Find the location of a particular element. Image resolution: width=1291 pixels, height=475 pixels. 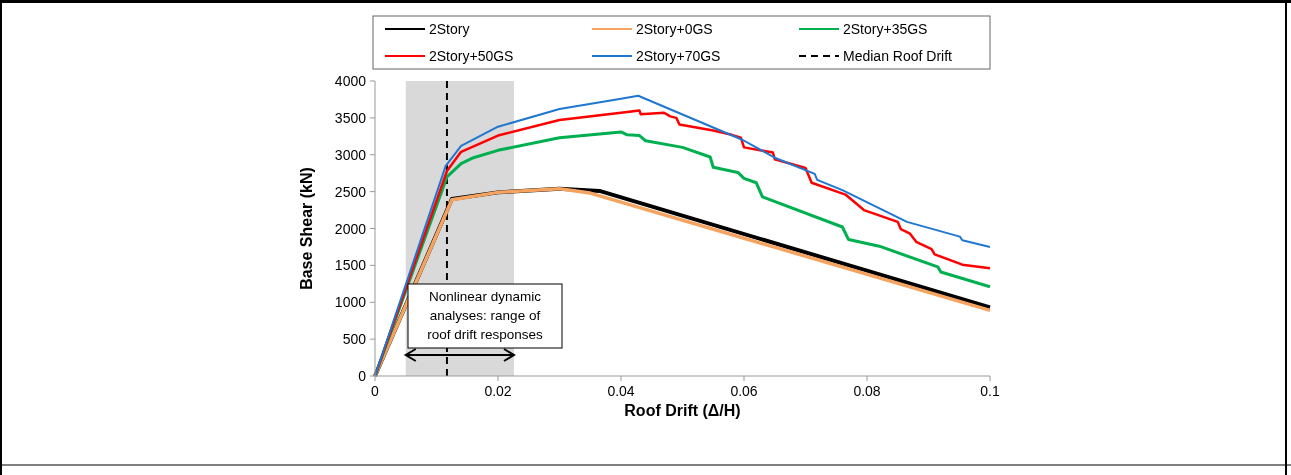

x-tick-label: 0.08 is located at coordinates (867, 391).